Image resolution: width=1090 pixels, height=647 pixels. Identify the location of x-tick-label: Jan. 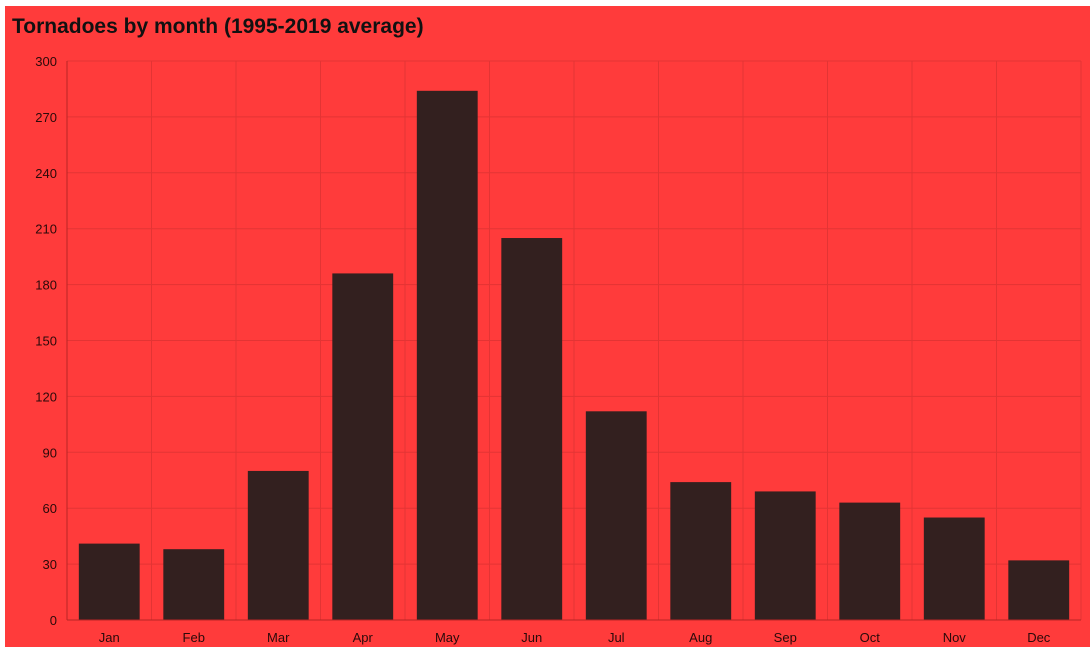
(109, 637).